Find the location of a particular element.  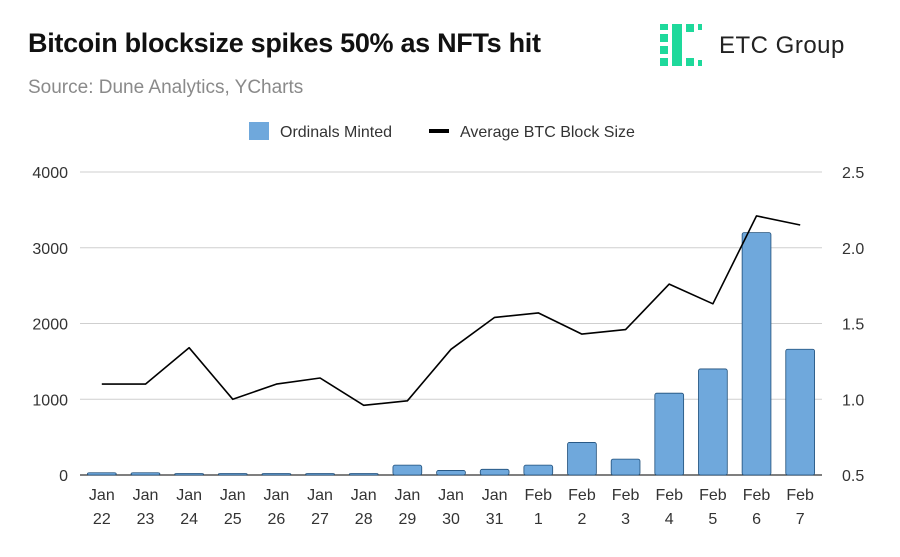

y-right-tick-label: 2.0 is located at coordinates (853, 249).